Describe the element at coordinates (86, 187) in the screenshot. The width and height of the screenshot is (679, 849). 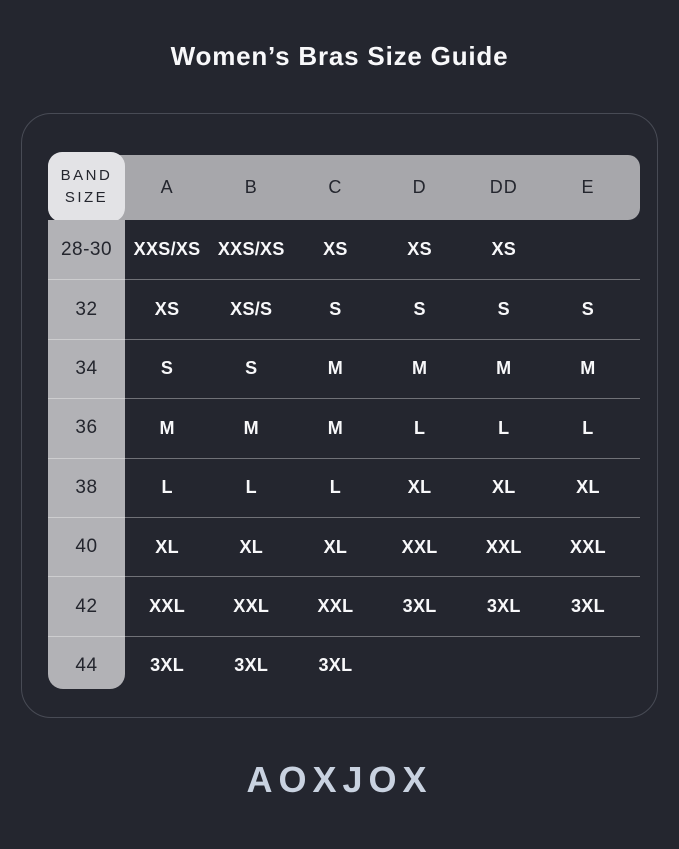
I see `band-size-header-cell: BAND SIZE` at that location.